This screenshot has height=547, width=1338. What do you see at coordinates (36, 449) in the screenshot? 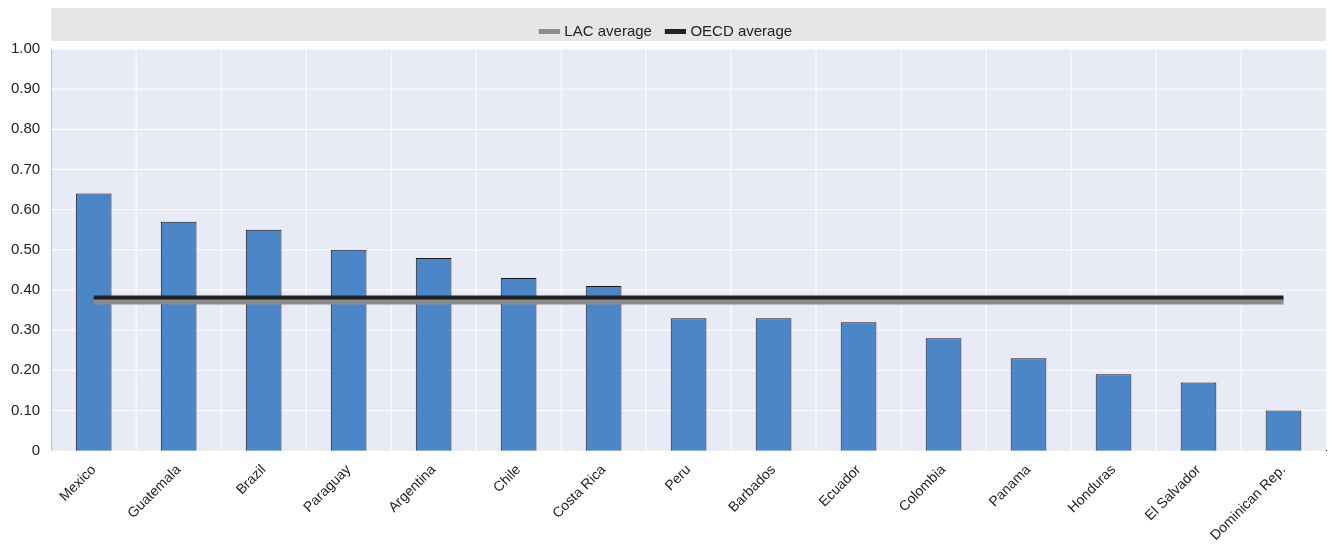
I see `y-tick-label: 0` at bounding box center [36, 449].